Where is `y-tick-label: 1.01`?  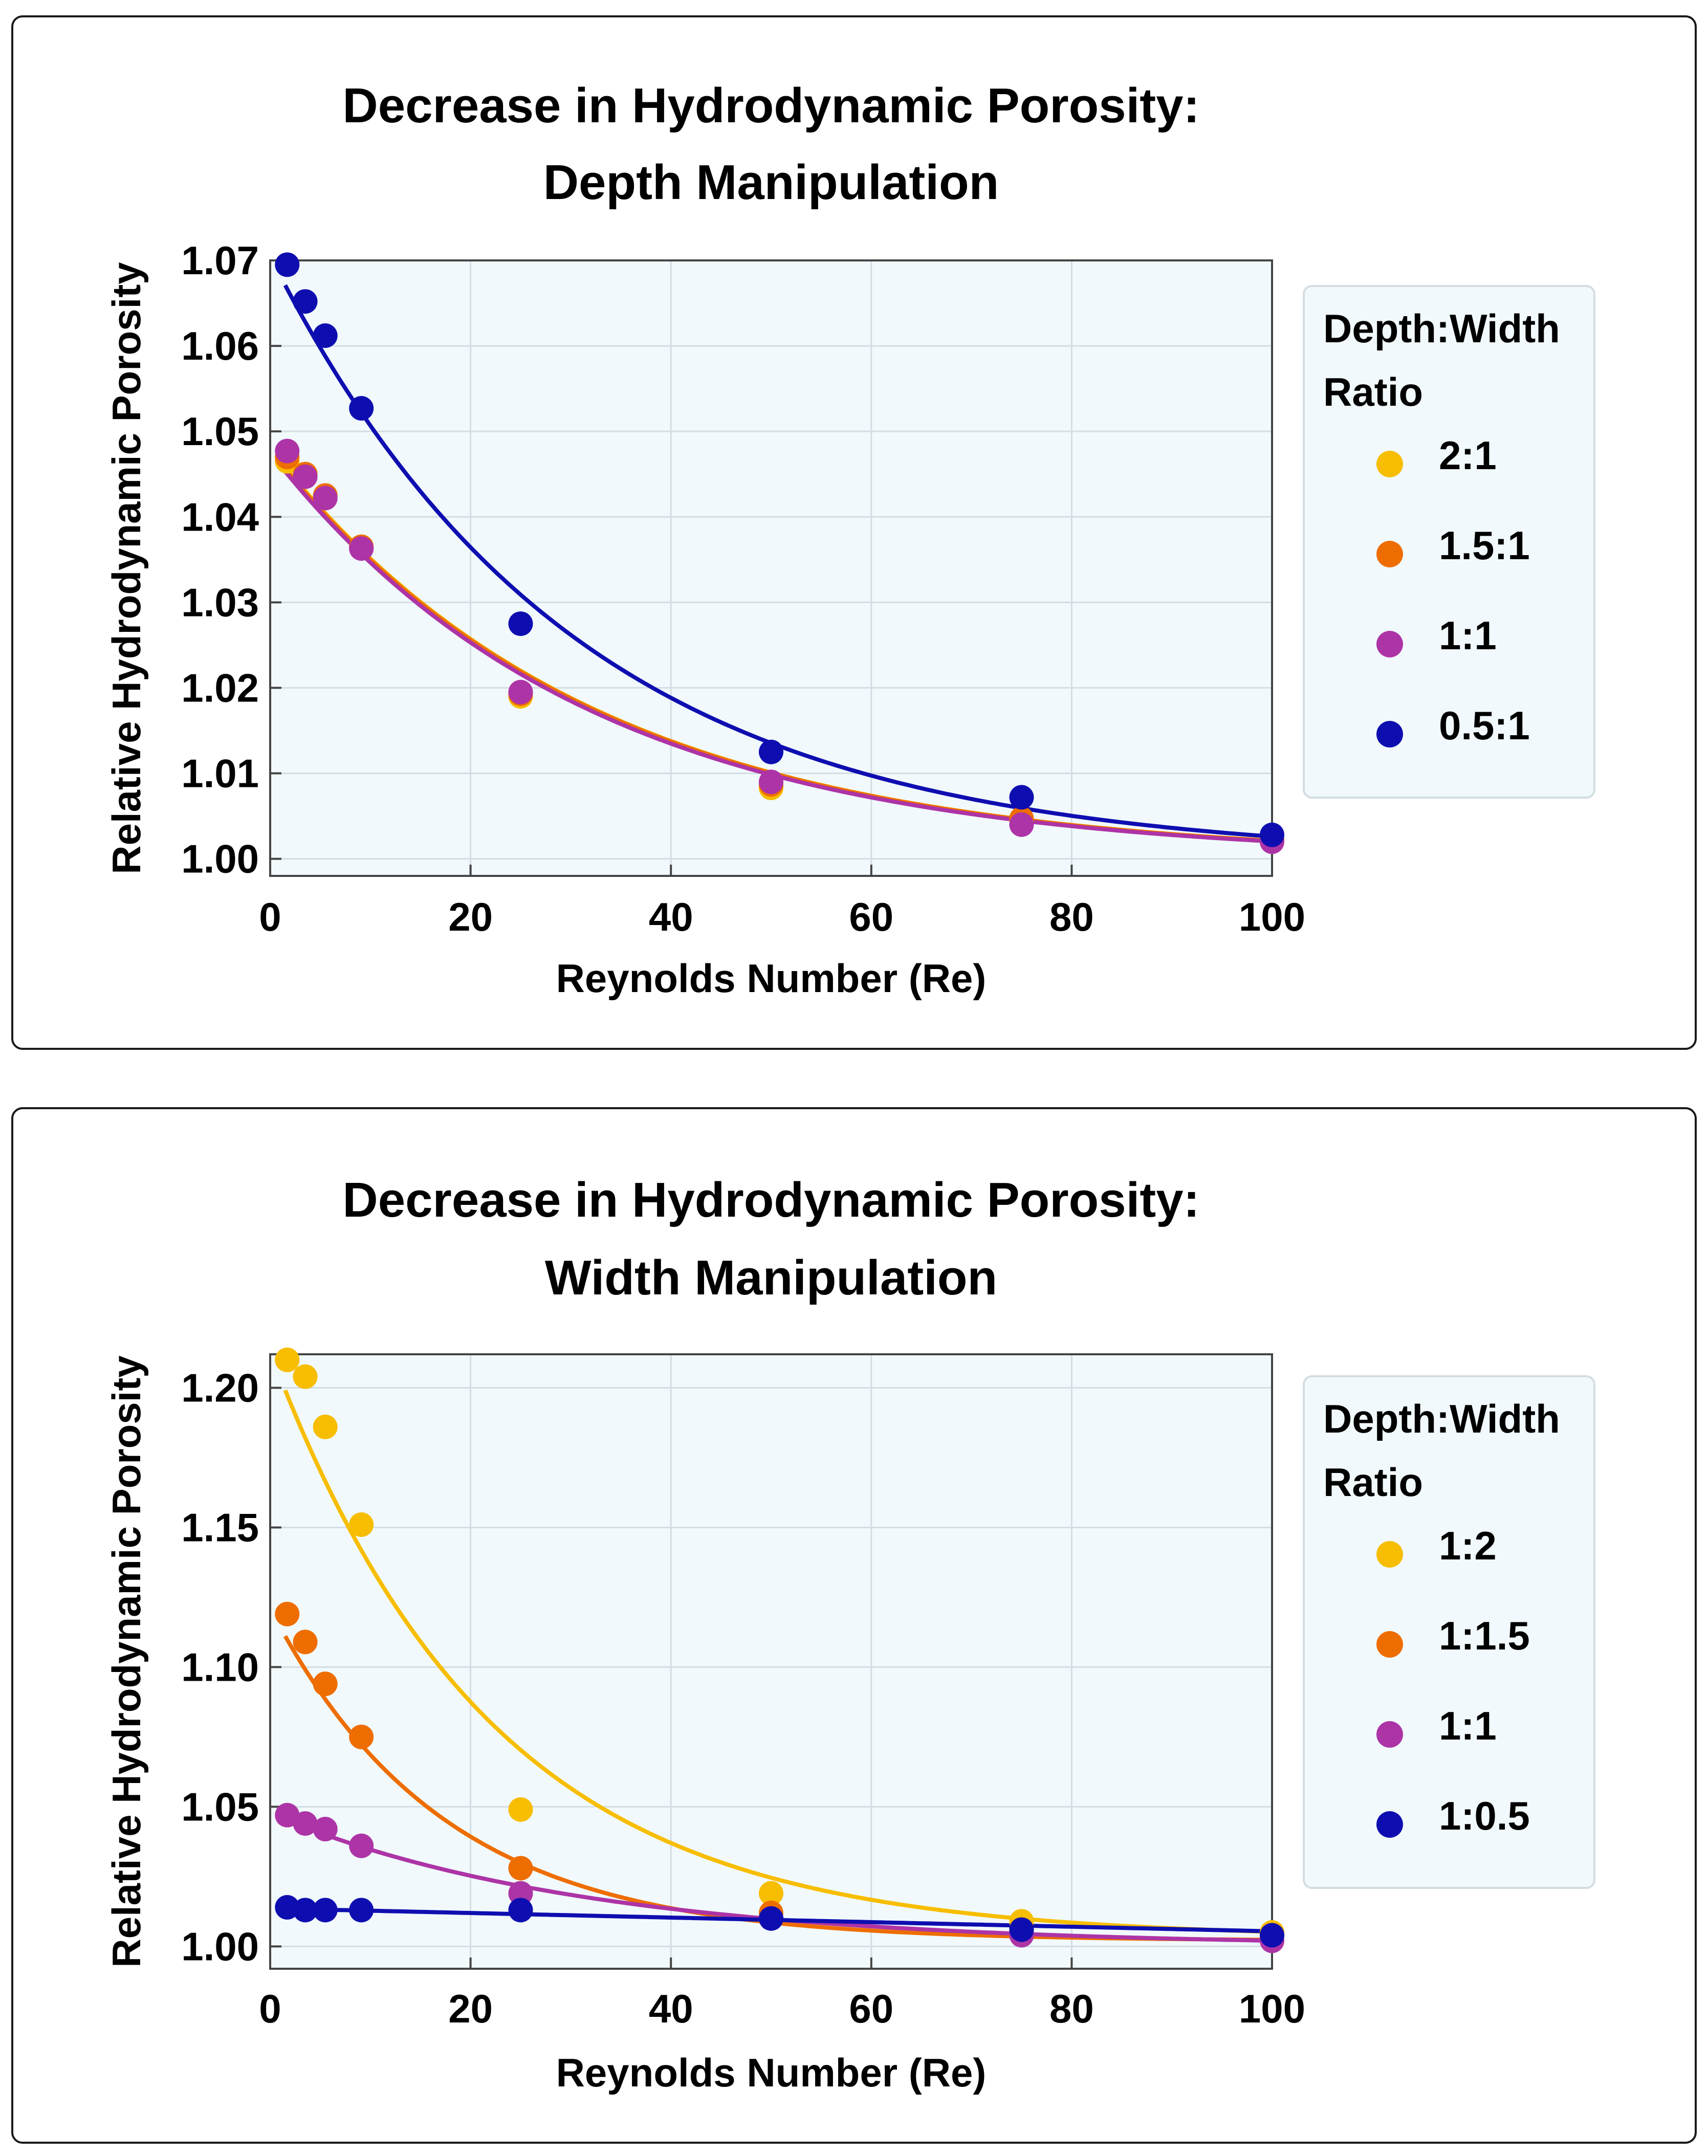 y-tick-label: 1.01 is located at coordinates (220, 774).